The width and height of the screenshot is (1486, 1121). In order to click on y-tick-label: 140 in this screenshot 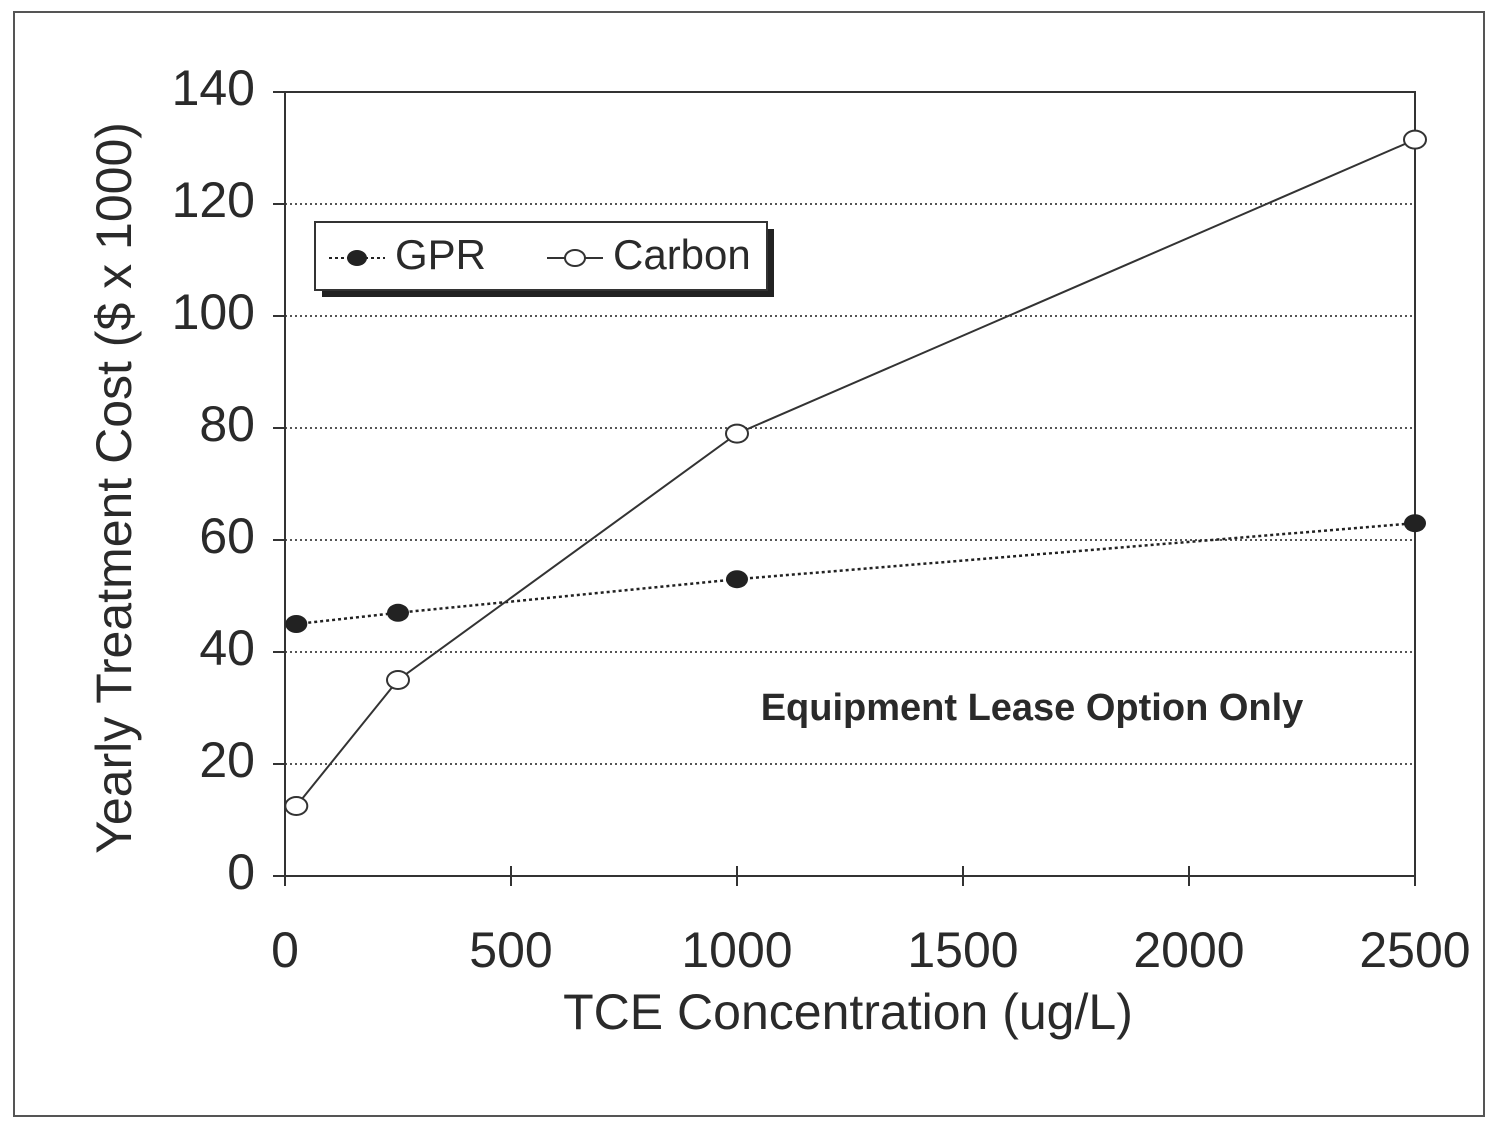, I will do `click(213, 88)`.